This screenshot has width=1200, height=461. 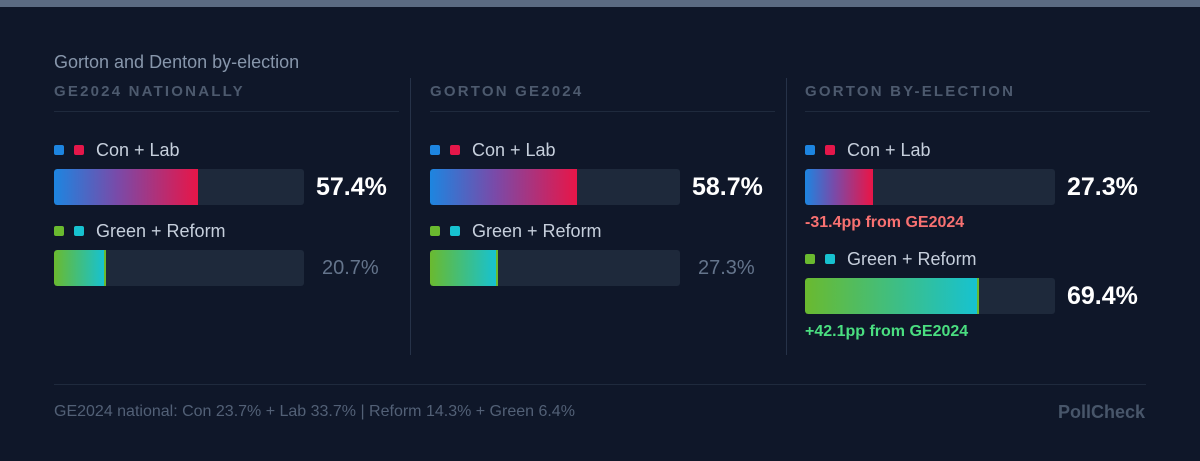 I want to click on top-accent-bar, so click(x=600, y=3).